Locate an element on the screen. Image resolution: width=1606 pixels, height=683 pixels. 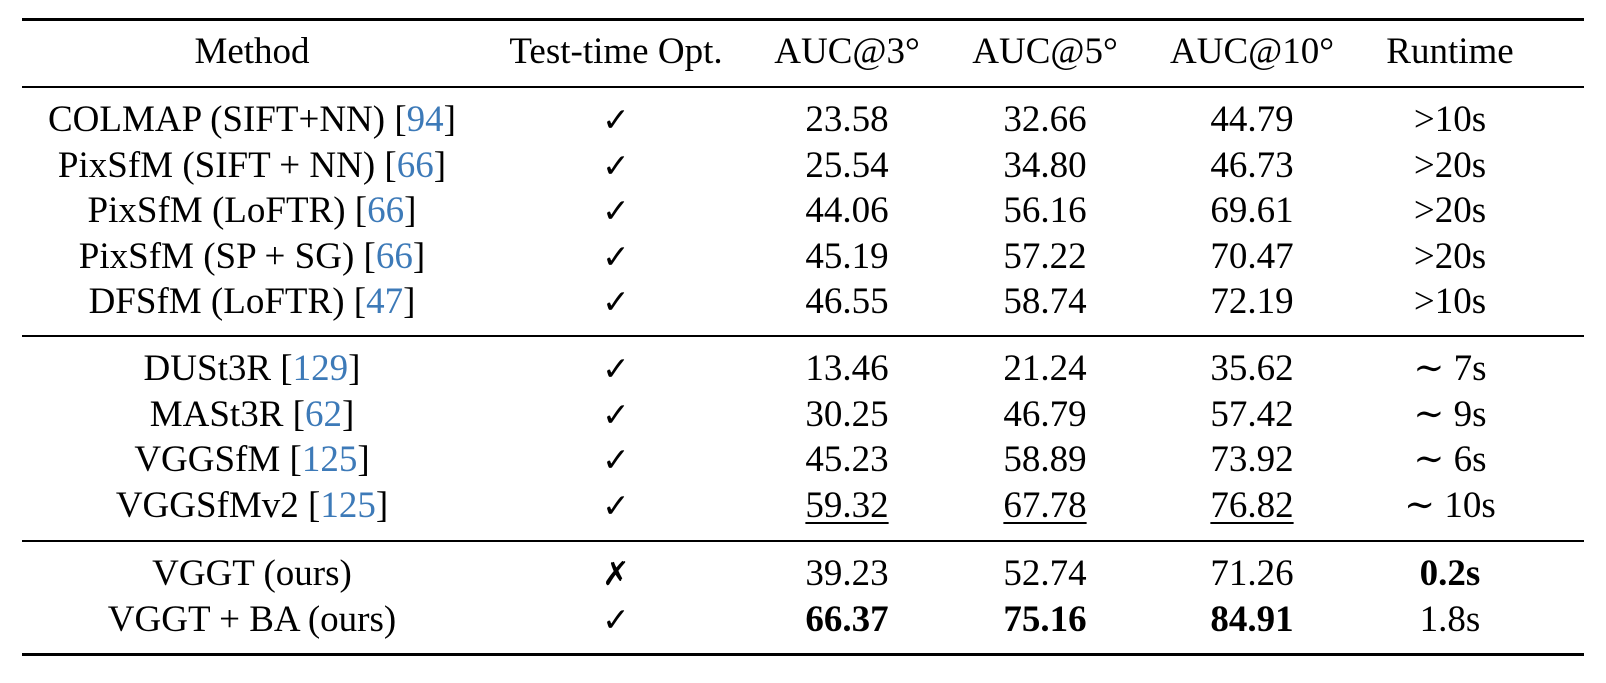
auc5-cell: 56.16 is located at coordinates (1045, 210).